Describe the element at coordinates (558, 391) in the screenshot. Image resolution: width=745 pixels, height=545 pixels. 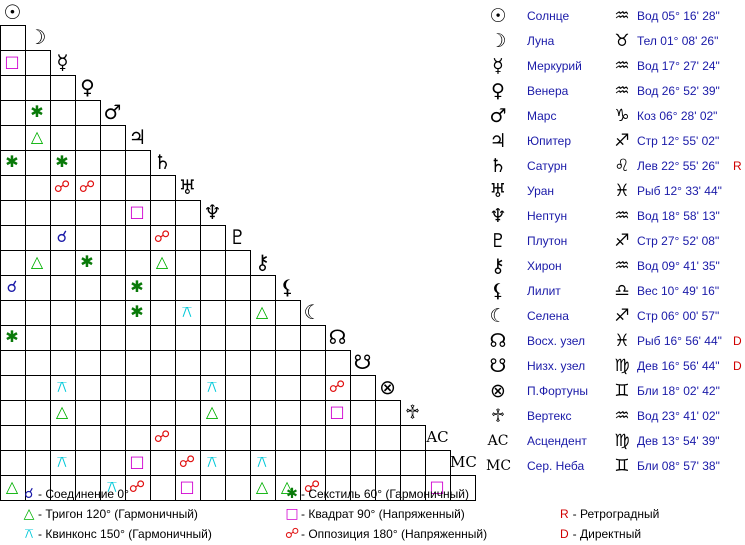
I see `planet-name: П.Фортуны` at that location.